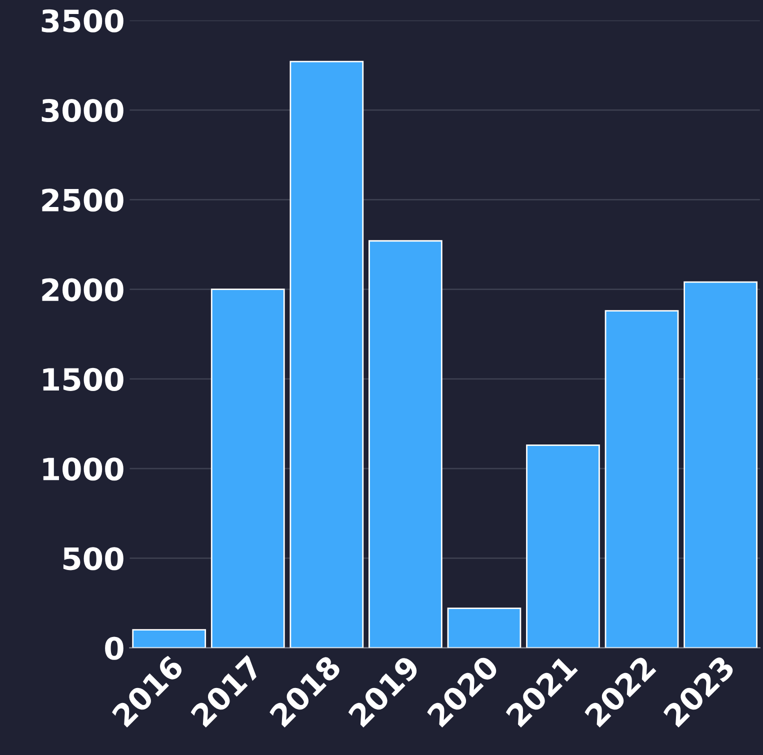 Image resolution: width=763 pixels, height=755 pixels. What do you see at coordinates (83, 379) in the screenshot?
I see `y-tick-label: 1500` at bounding box center [83, 379].